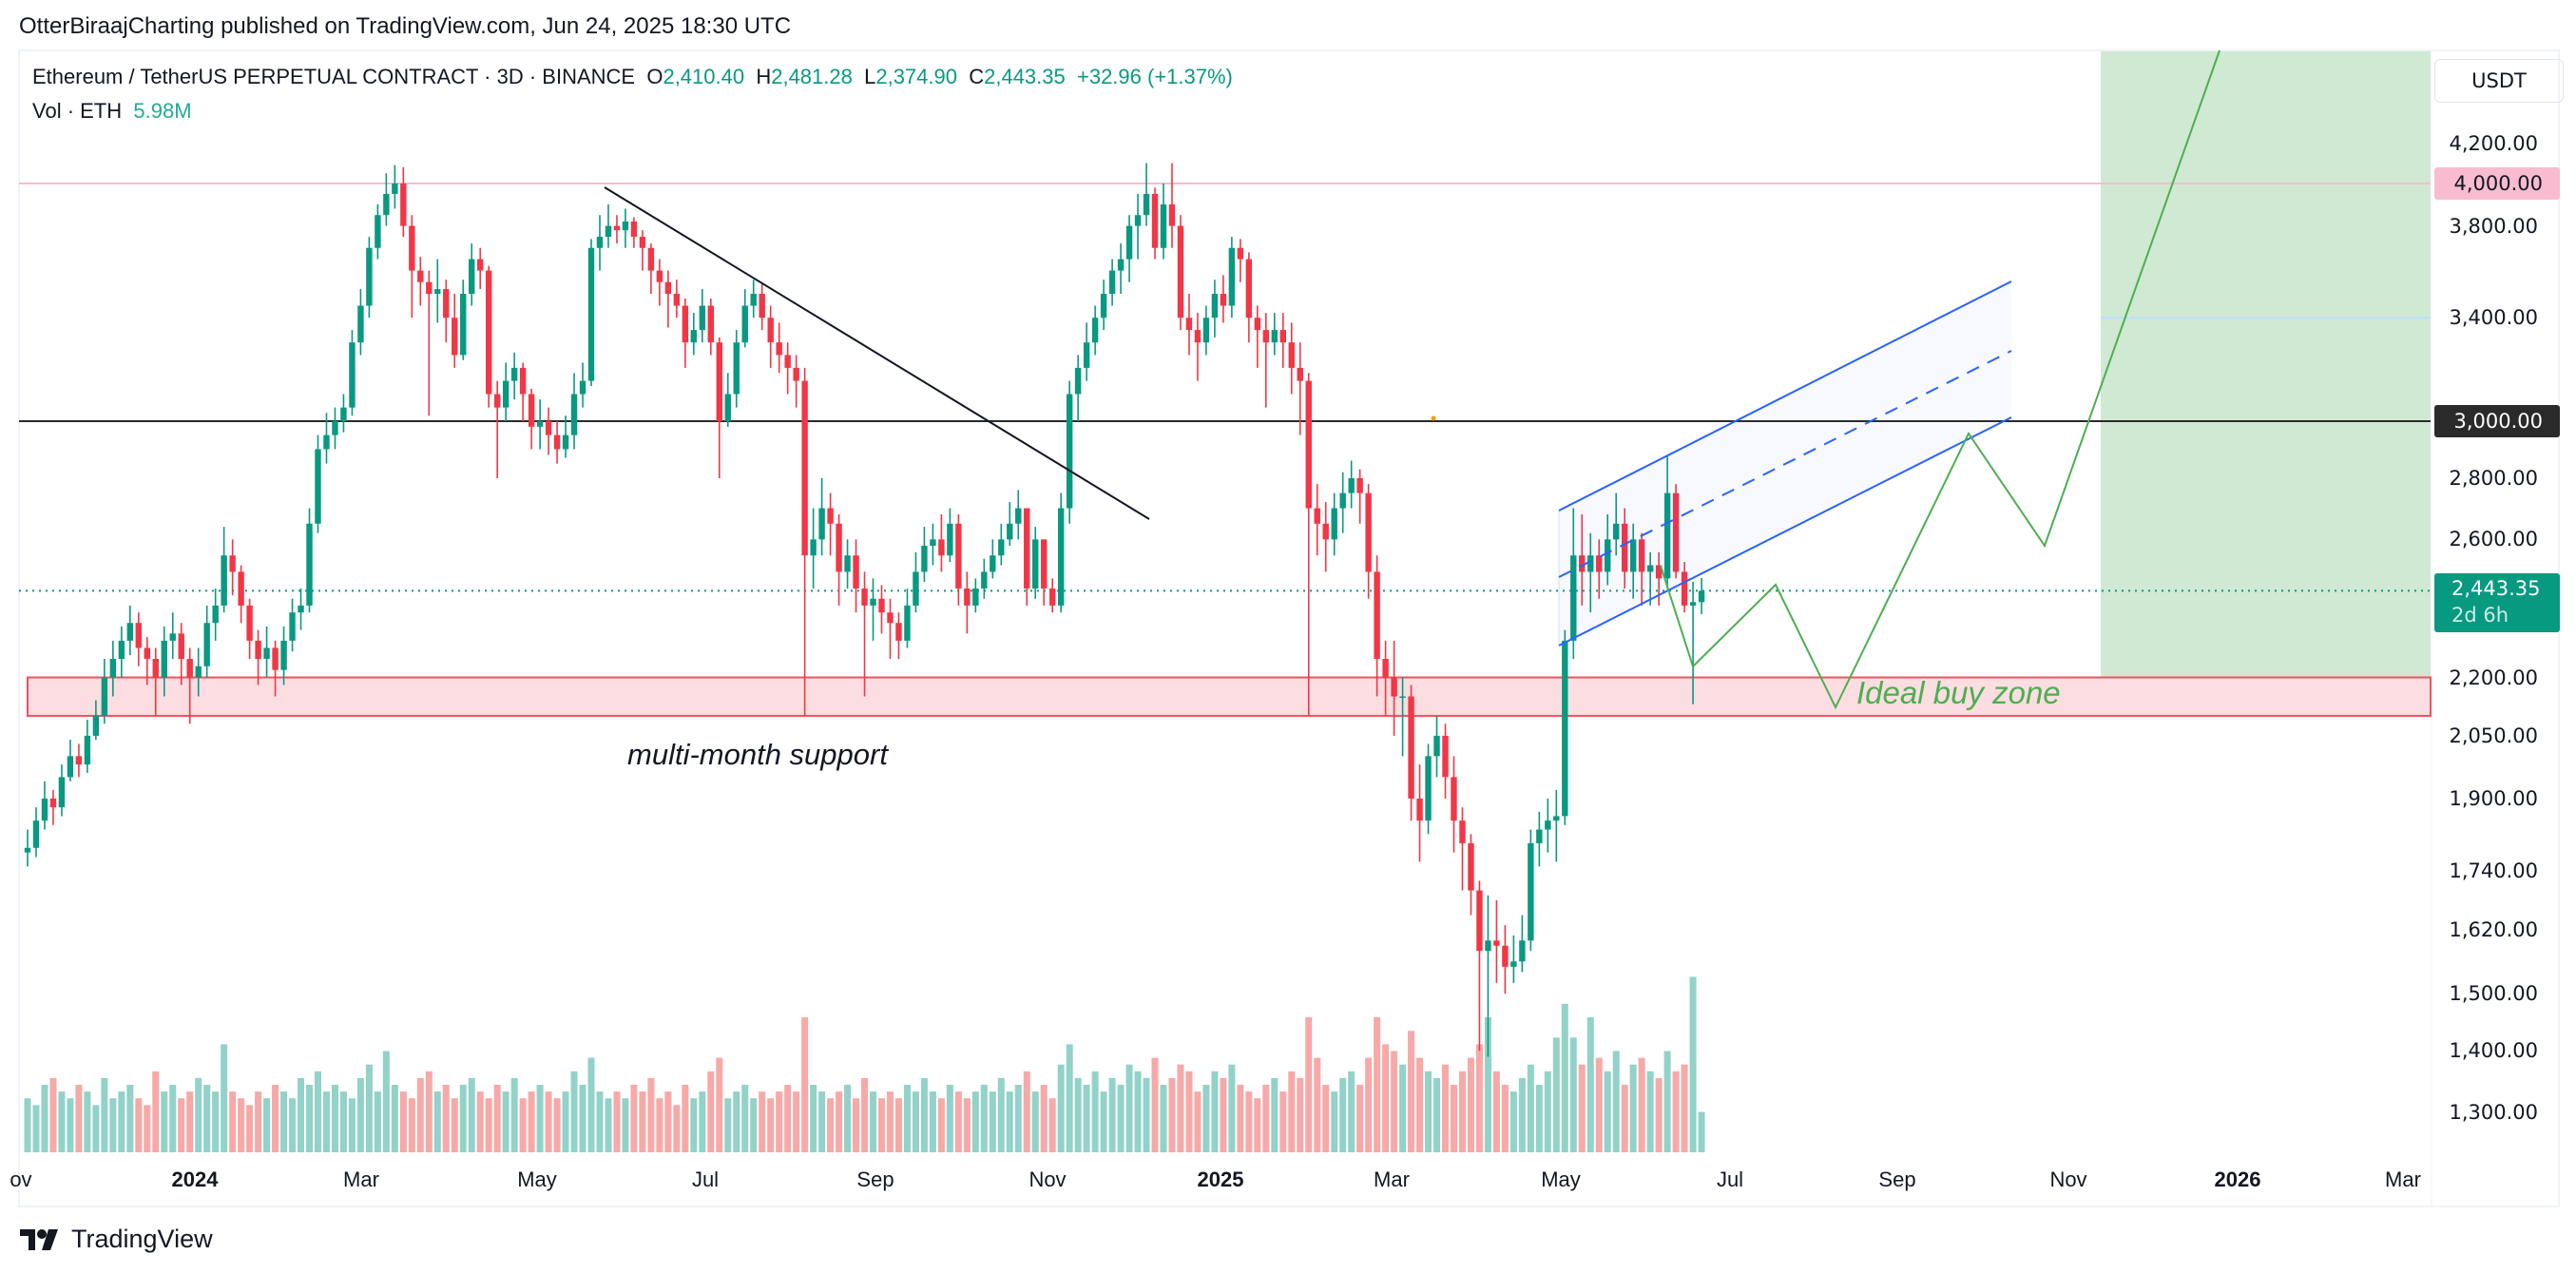 The image size is (2576, 1274). Describe the element at coordinates (704, 76) in the screenshot. I see `open-value: 2,410.40` at that location.